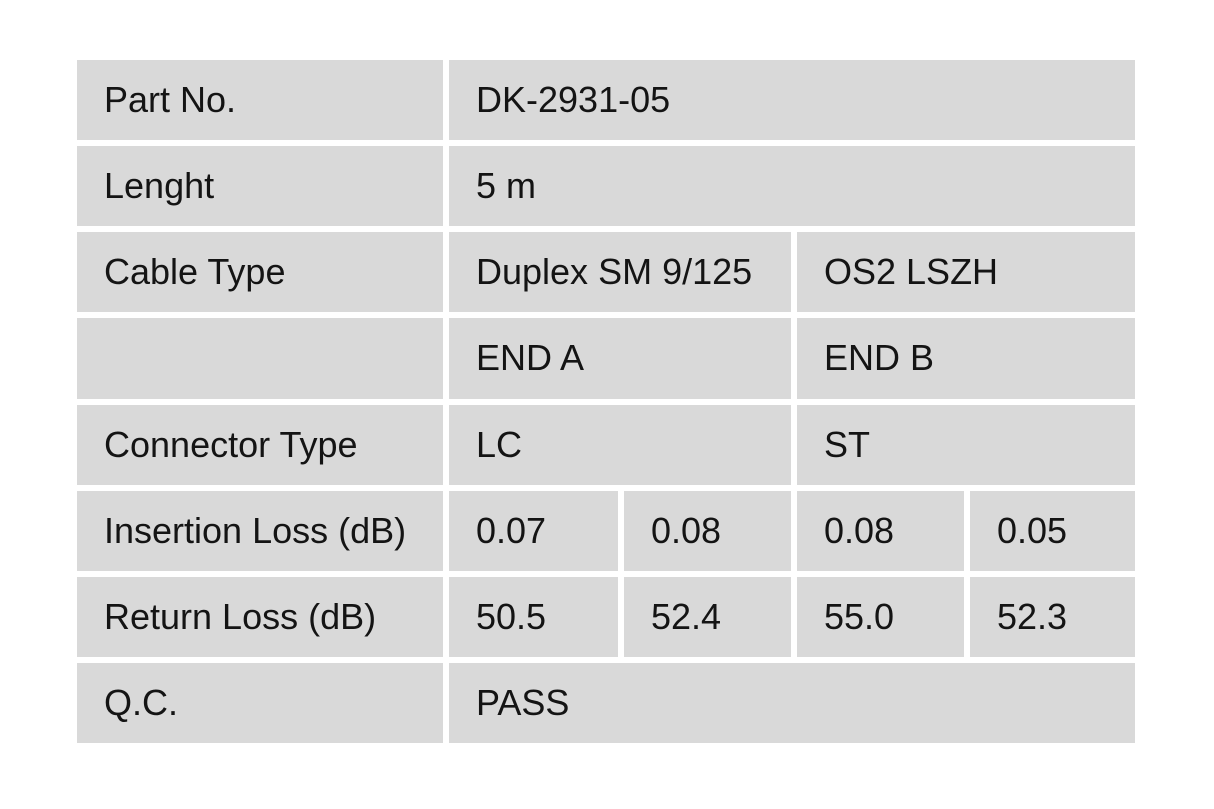 This screenshot has width=1214, height=809. I want to click on return-loss-a1: 50.5, so click(533, 616).